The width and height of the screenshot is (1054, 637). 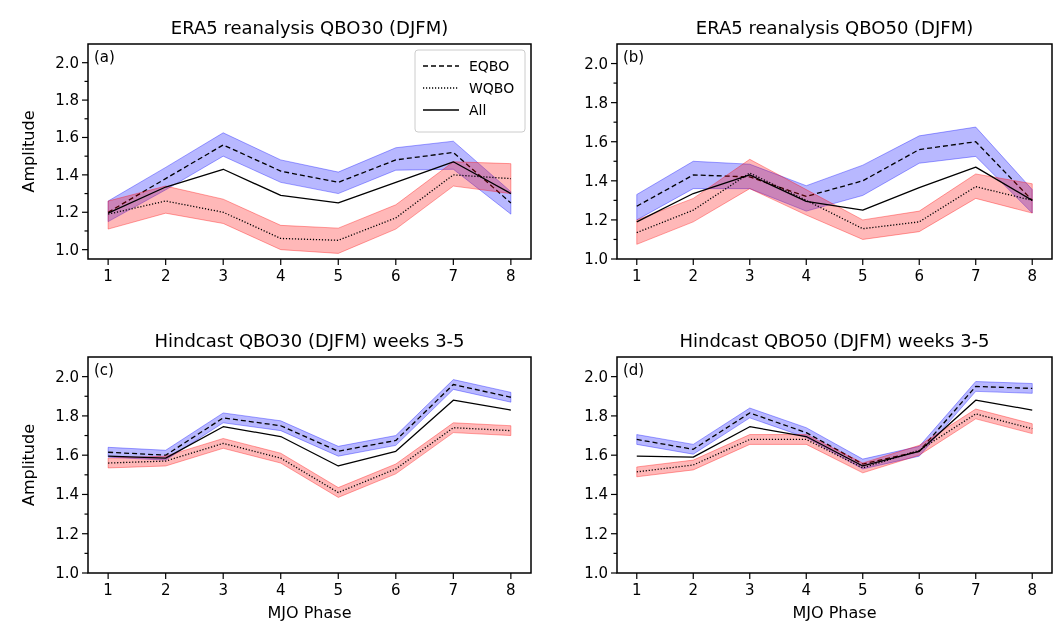 What do you see at coordinates (834, 340) in the screenshot?
I see `chart-title: Hindcast QBO50 (DJFM) weeks 3-5` at bounding box center [834, 340].